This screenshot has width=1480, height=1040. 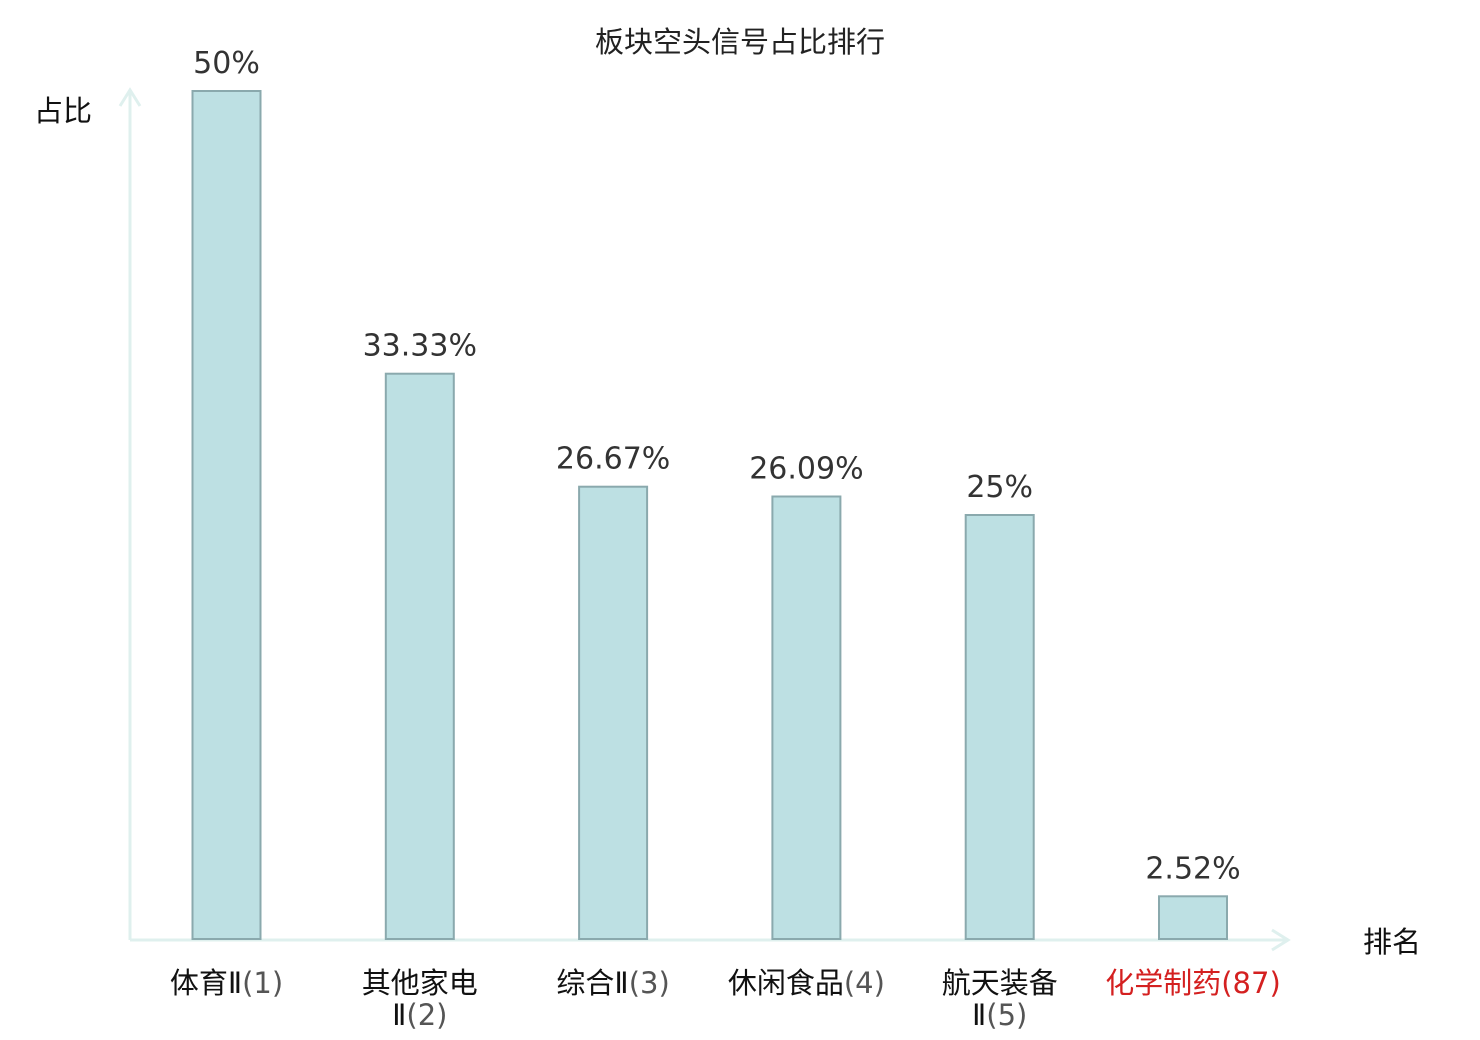 I want to click on category-label-3: 休闲食品(4), so click(x=806, y=983).